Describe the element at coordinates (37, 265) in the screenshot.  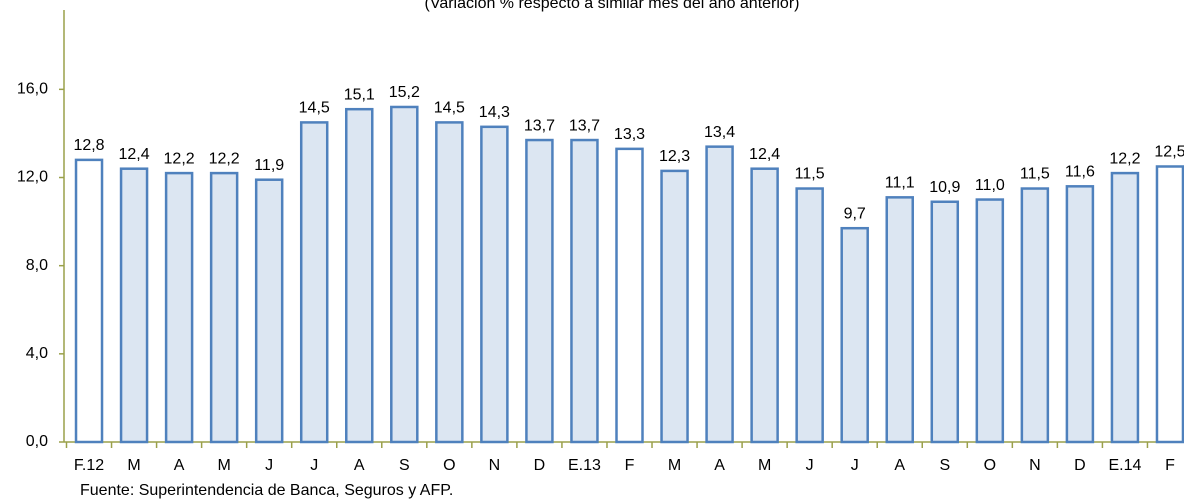
I see `y-tick-label: 8,0` at that location.